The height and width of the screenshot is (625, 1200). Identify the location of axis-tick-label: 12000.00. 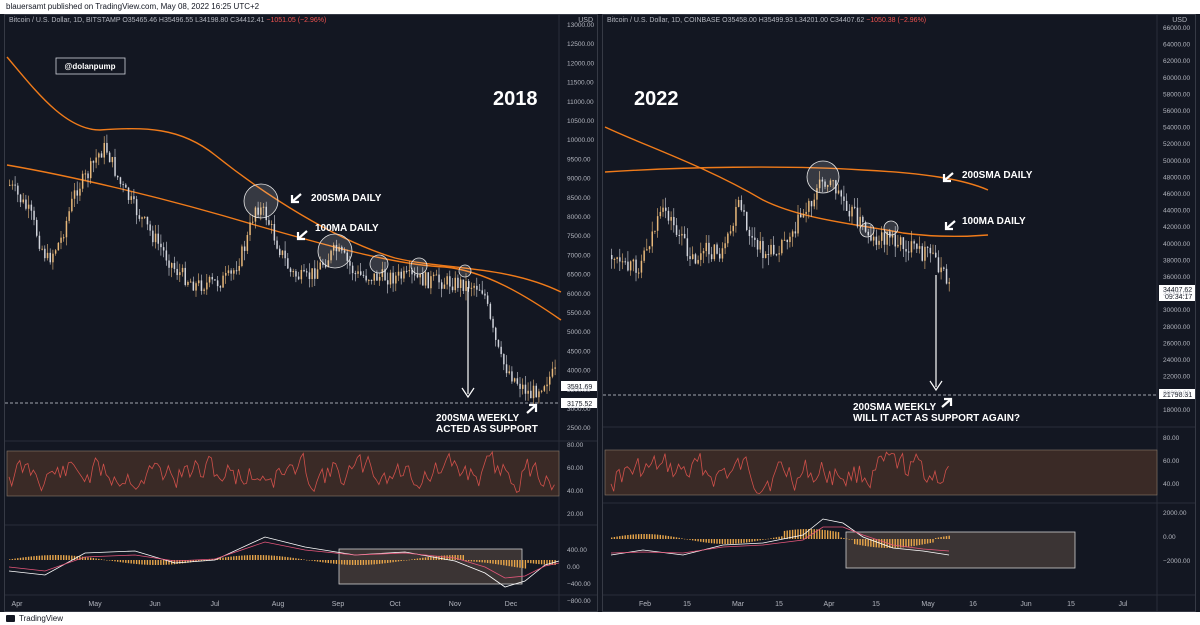
(580, 63).